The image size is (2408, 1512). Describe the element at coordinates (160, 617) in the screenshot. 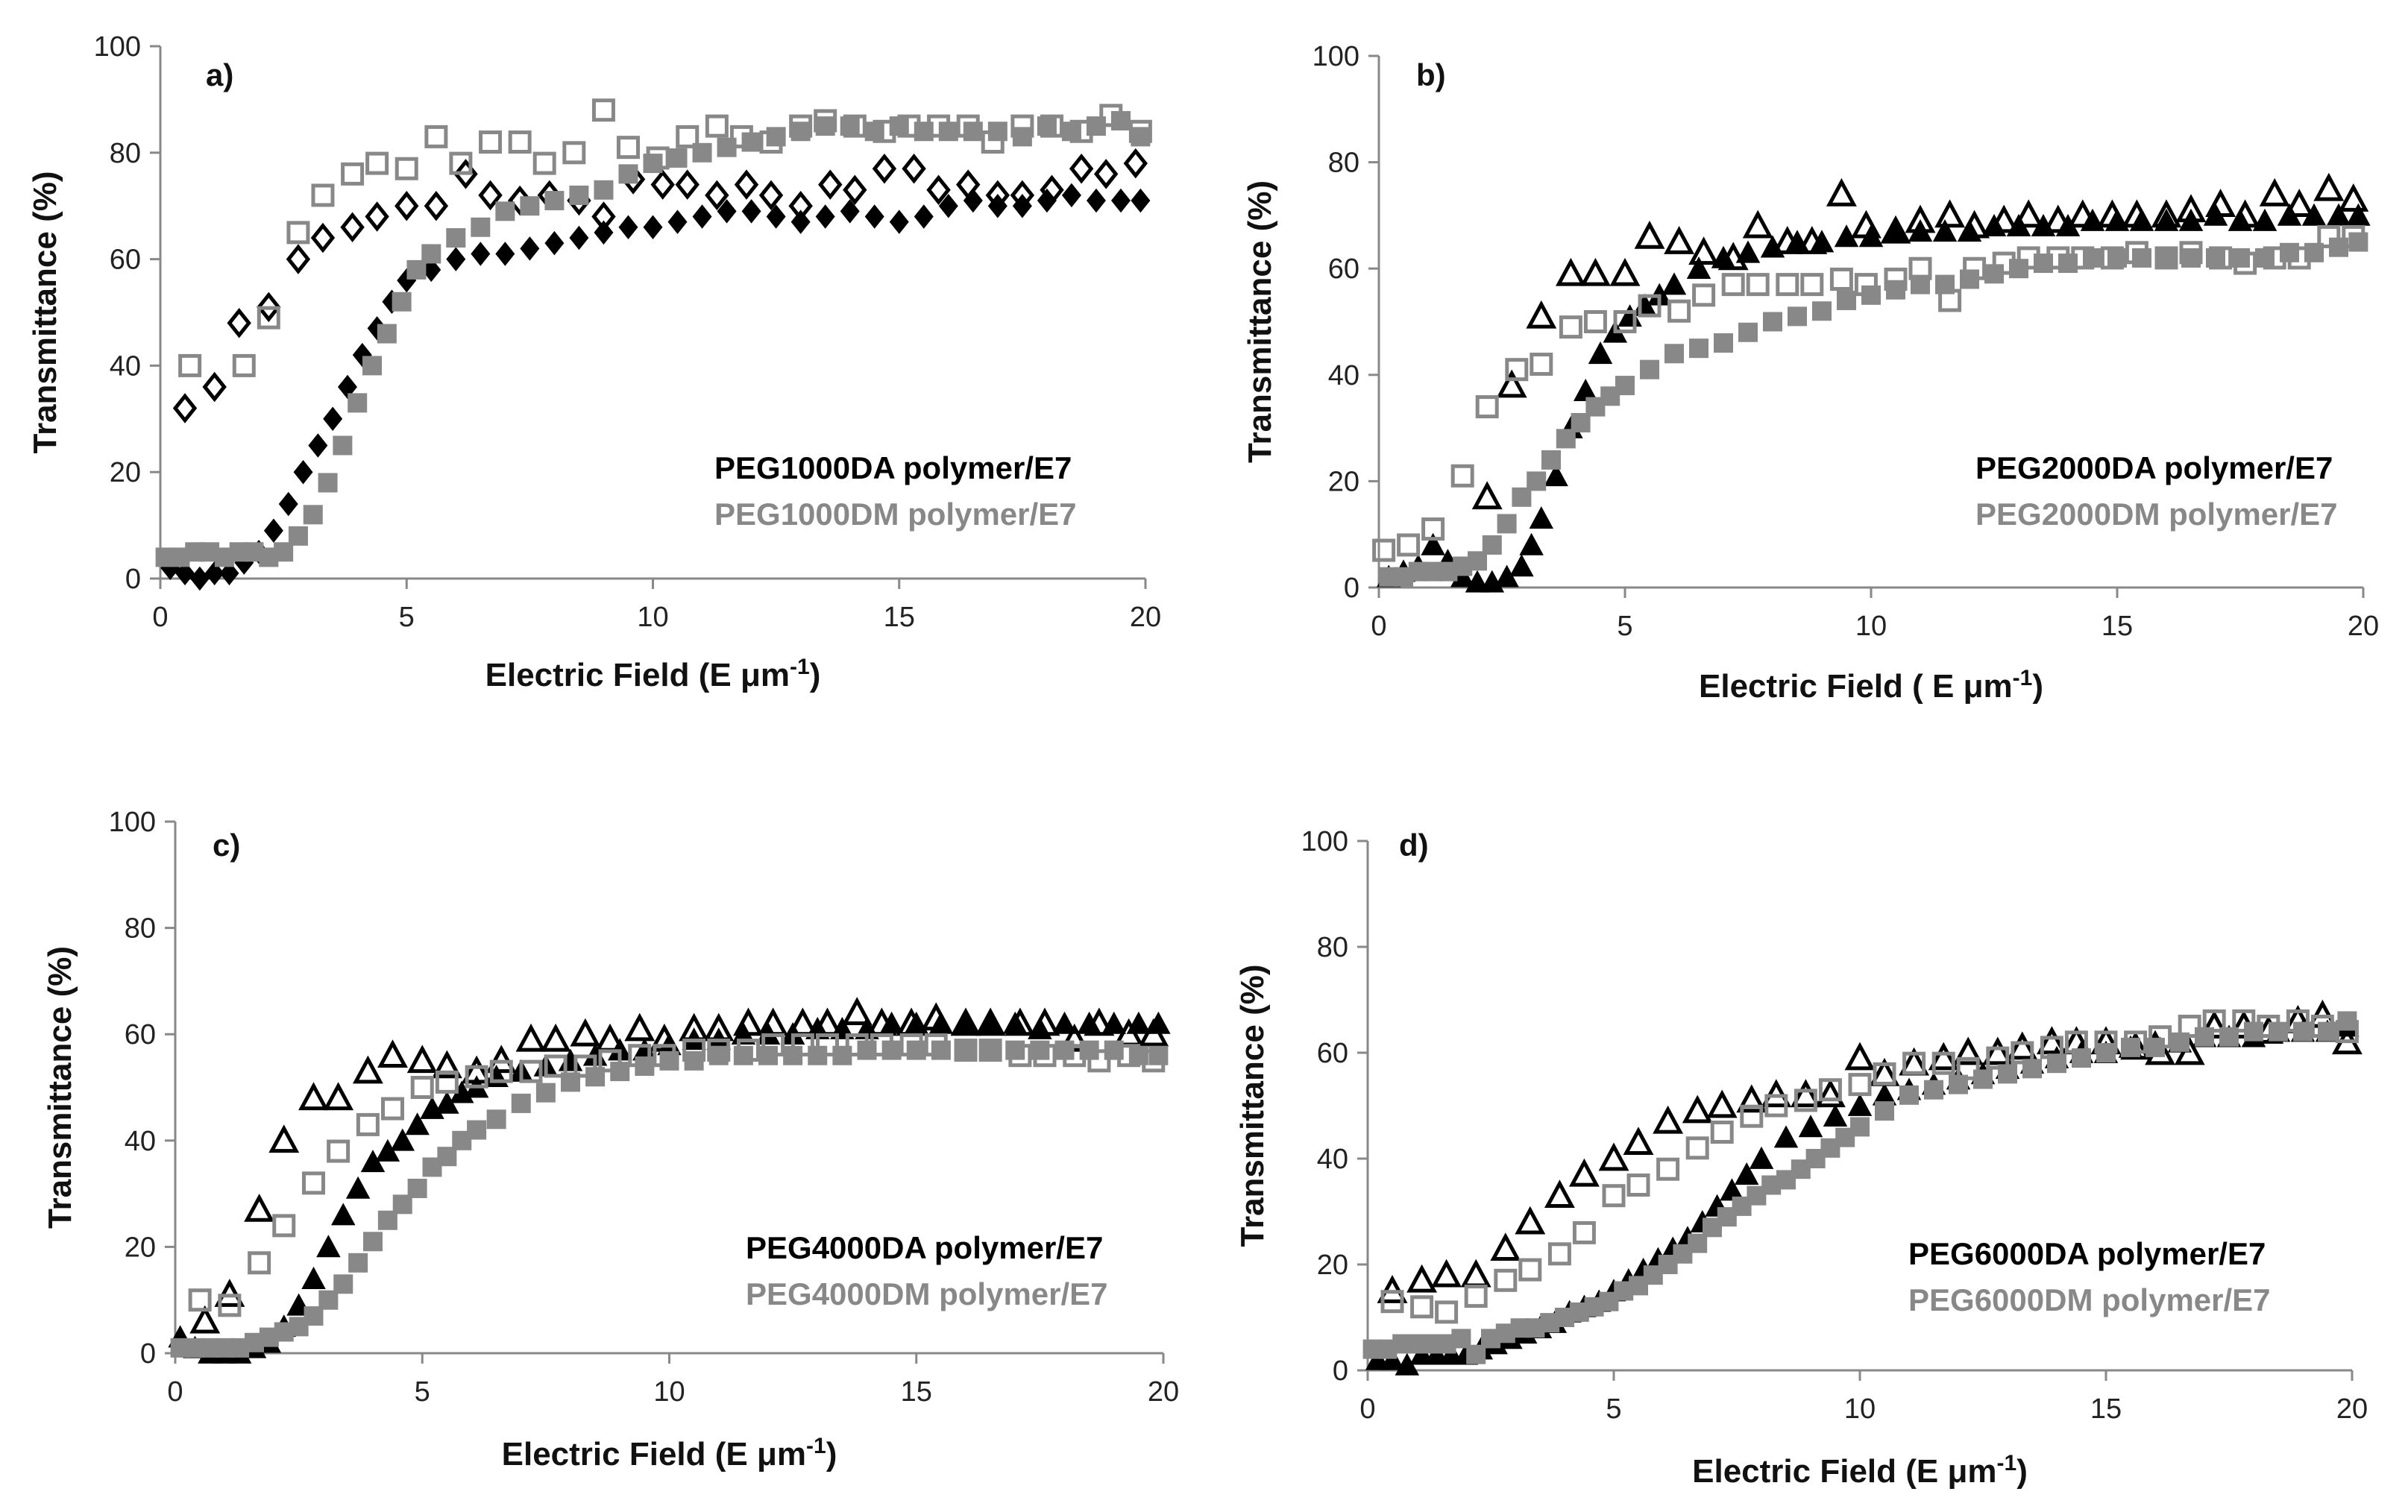

I see `x-tick-label: 0` at that location.